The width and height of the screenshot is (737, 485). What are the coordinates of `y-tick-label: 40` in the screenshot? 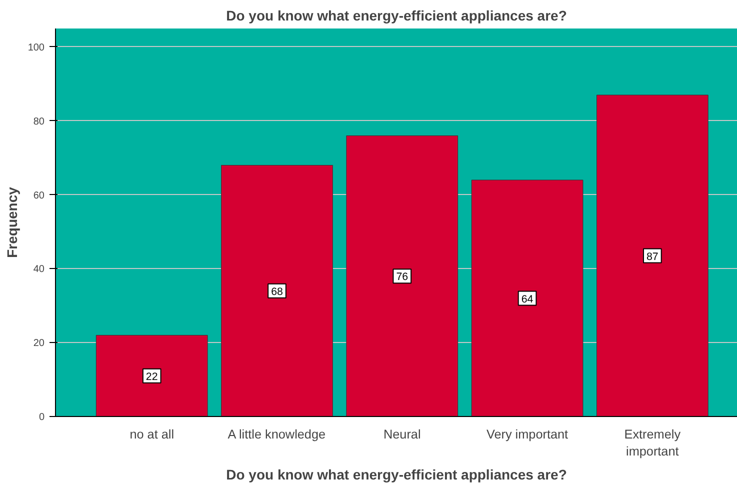 It's located at (39, 270).